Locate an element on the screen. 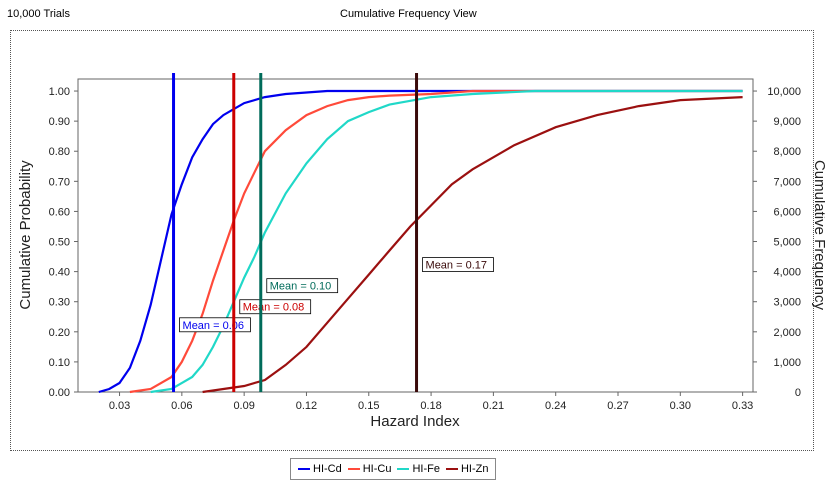 This screenshot has width=825, height=502. legend-label: HI-Fe is located at coordinates (426, 469).